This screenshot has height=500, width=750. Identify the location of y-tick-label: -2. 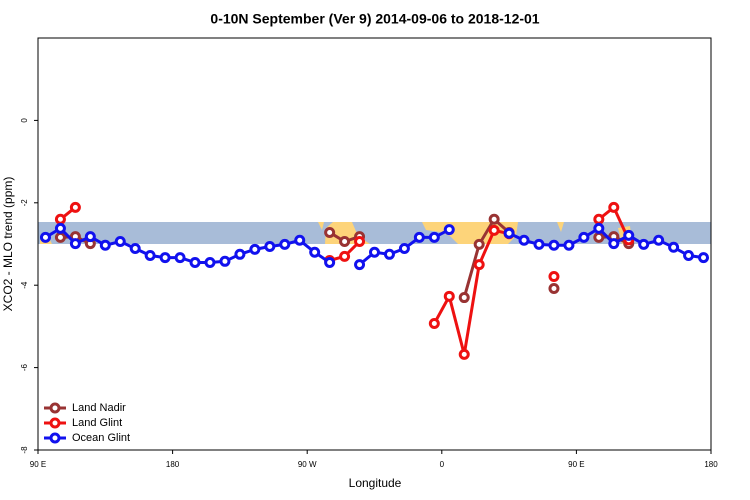
(24, 203).